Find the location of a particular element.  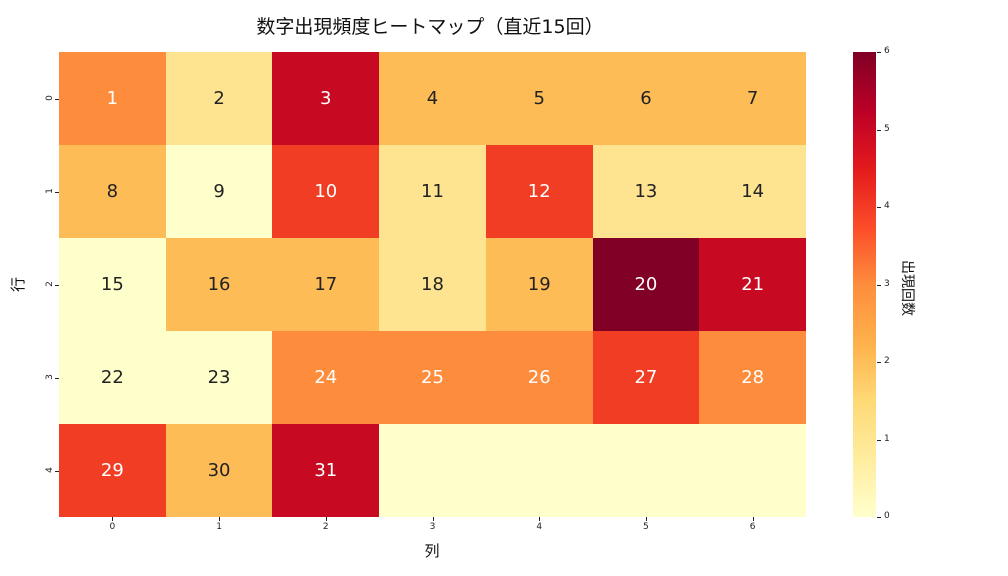

heatmap-cell: 10 is located at coordinates (326, 191).